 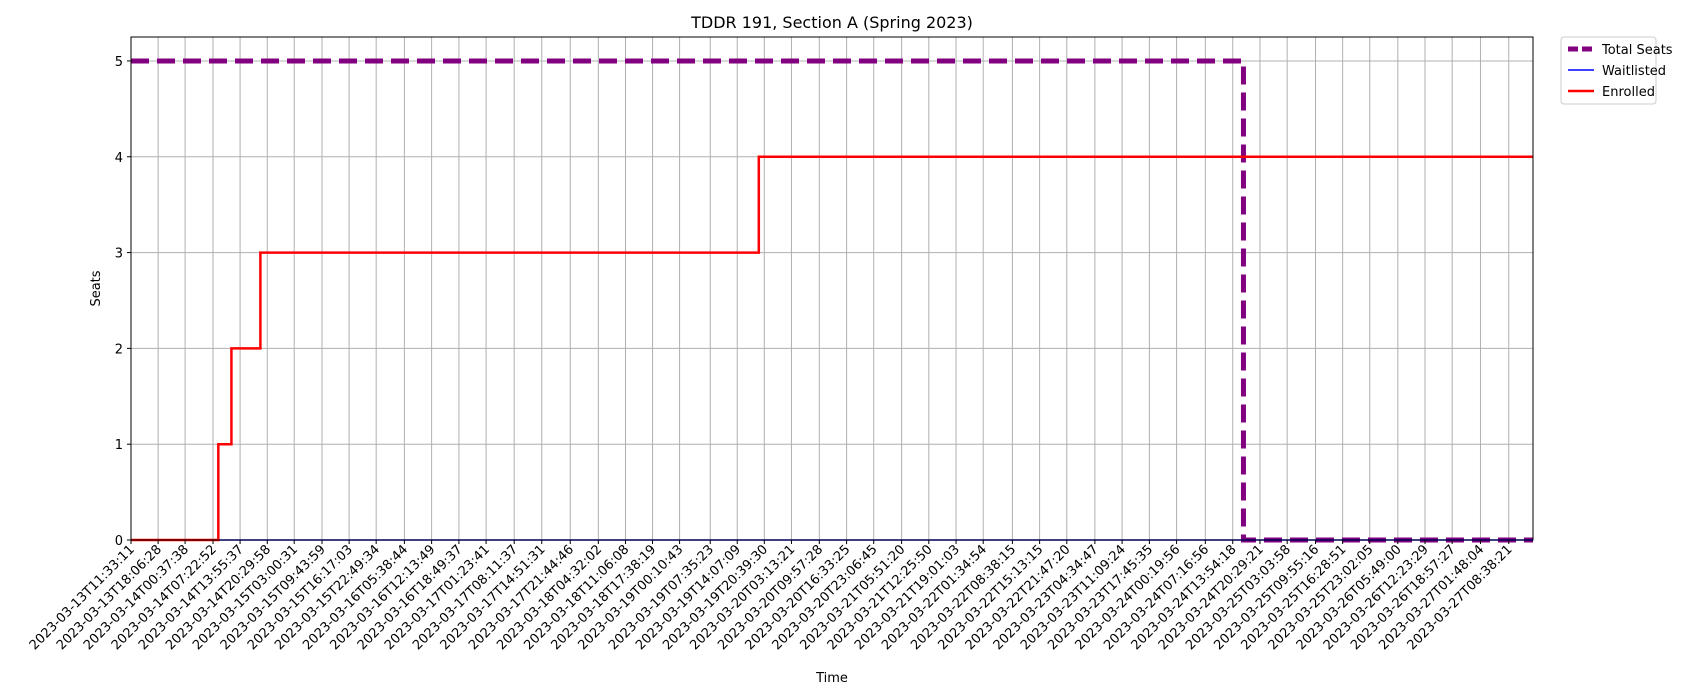 I want to click on legend: Total Seats Waitlisted Enrolled, so click(x=1616, y=70).